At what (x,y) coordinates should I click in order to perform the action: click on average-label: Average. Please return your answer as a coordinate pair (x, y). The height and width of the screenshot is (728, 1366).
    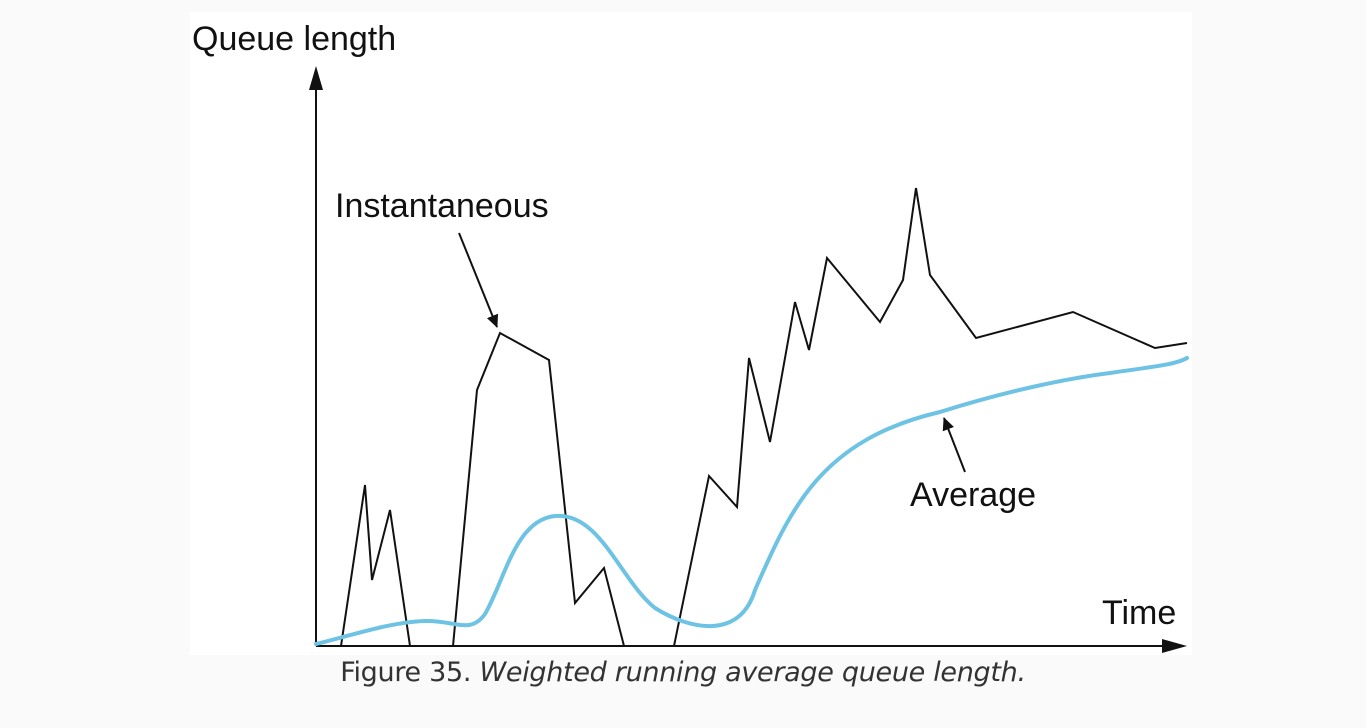
    Looking at the image, I should click on (973, 495).